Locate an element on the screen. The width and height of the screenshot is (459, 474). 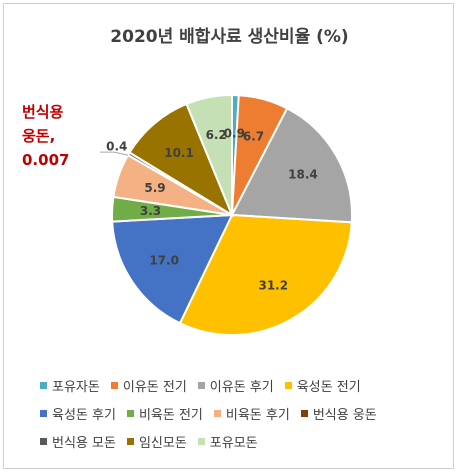
legend-label-0: 포유자돈 is located at coordinates (76, 387).